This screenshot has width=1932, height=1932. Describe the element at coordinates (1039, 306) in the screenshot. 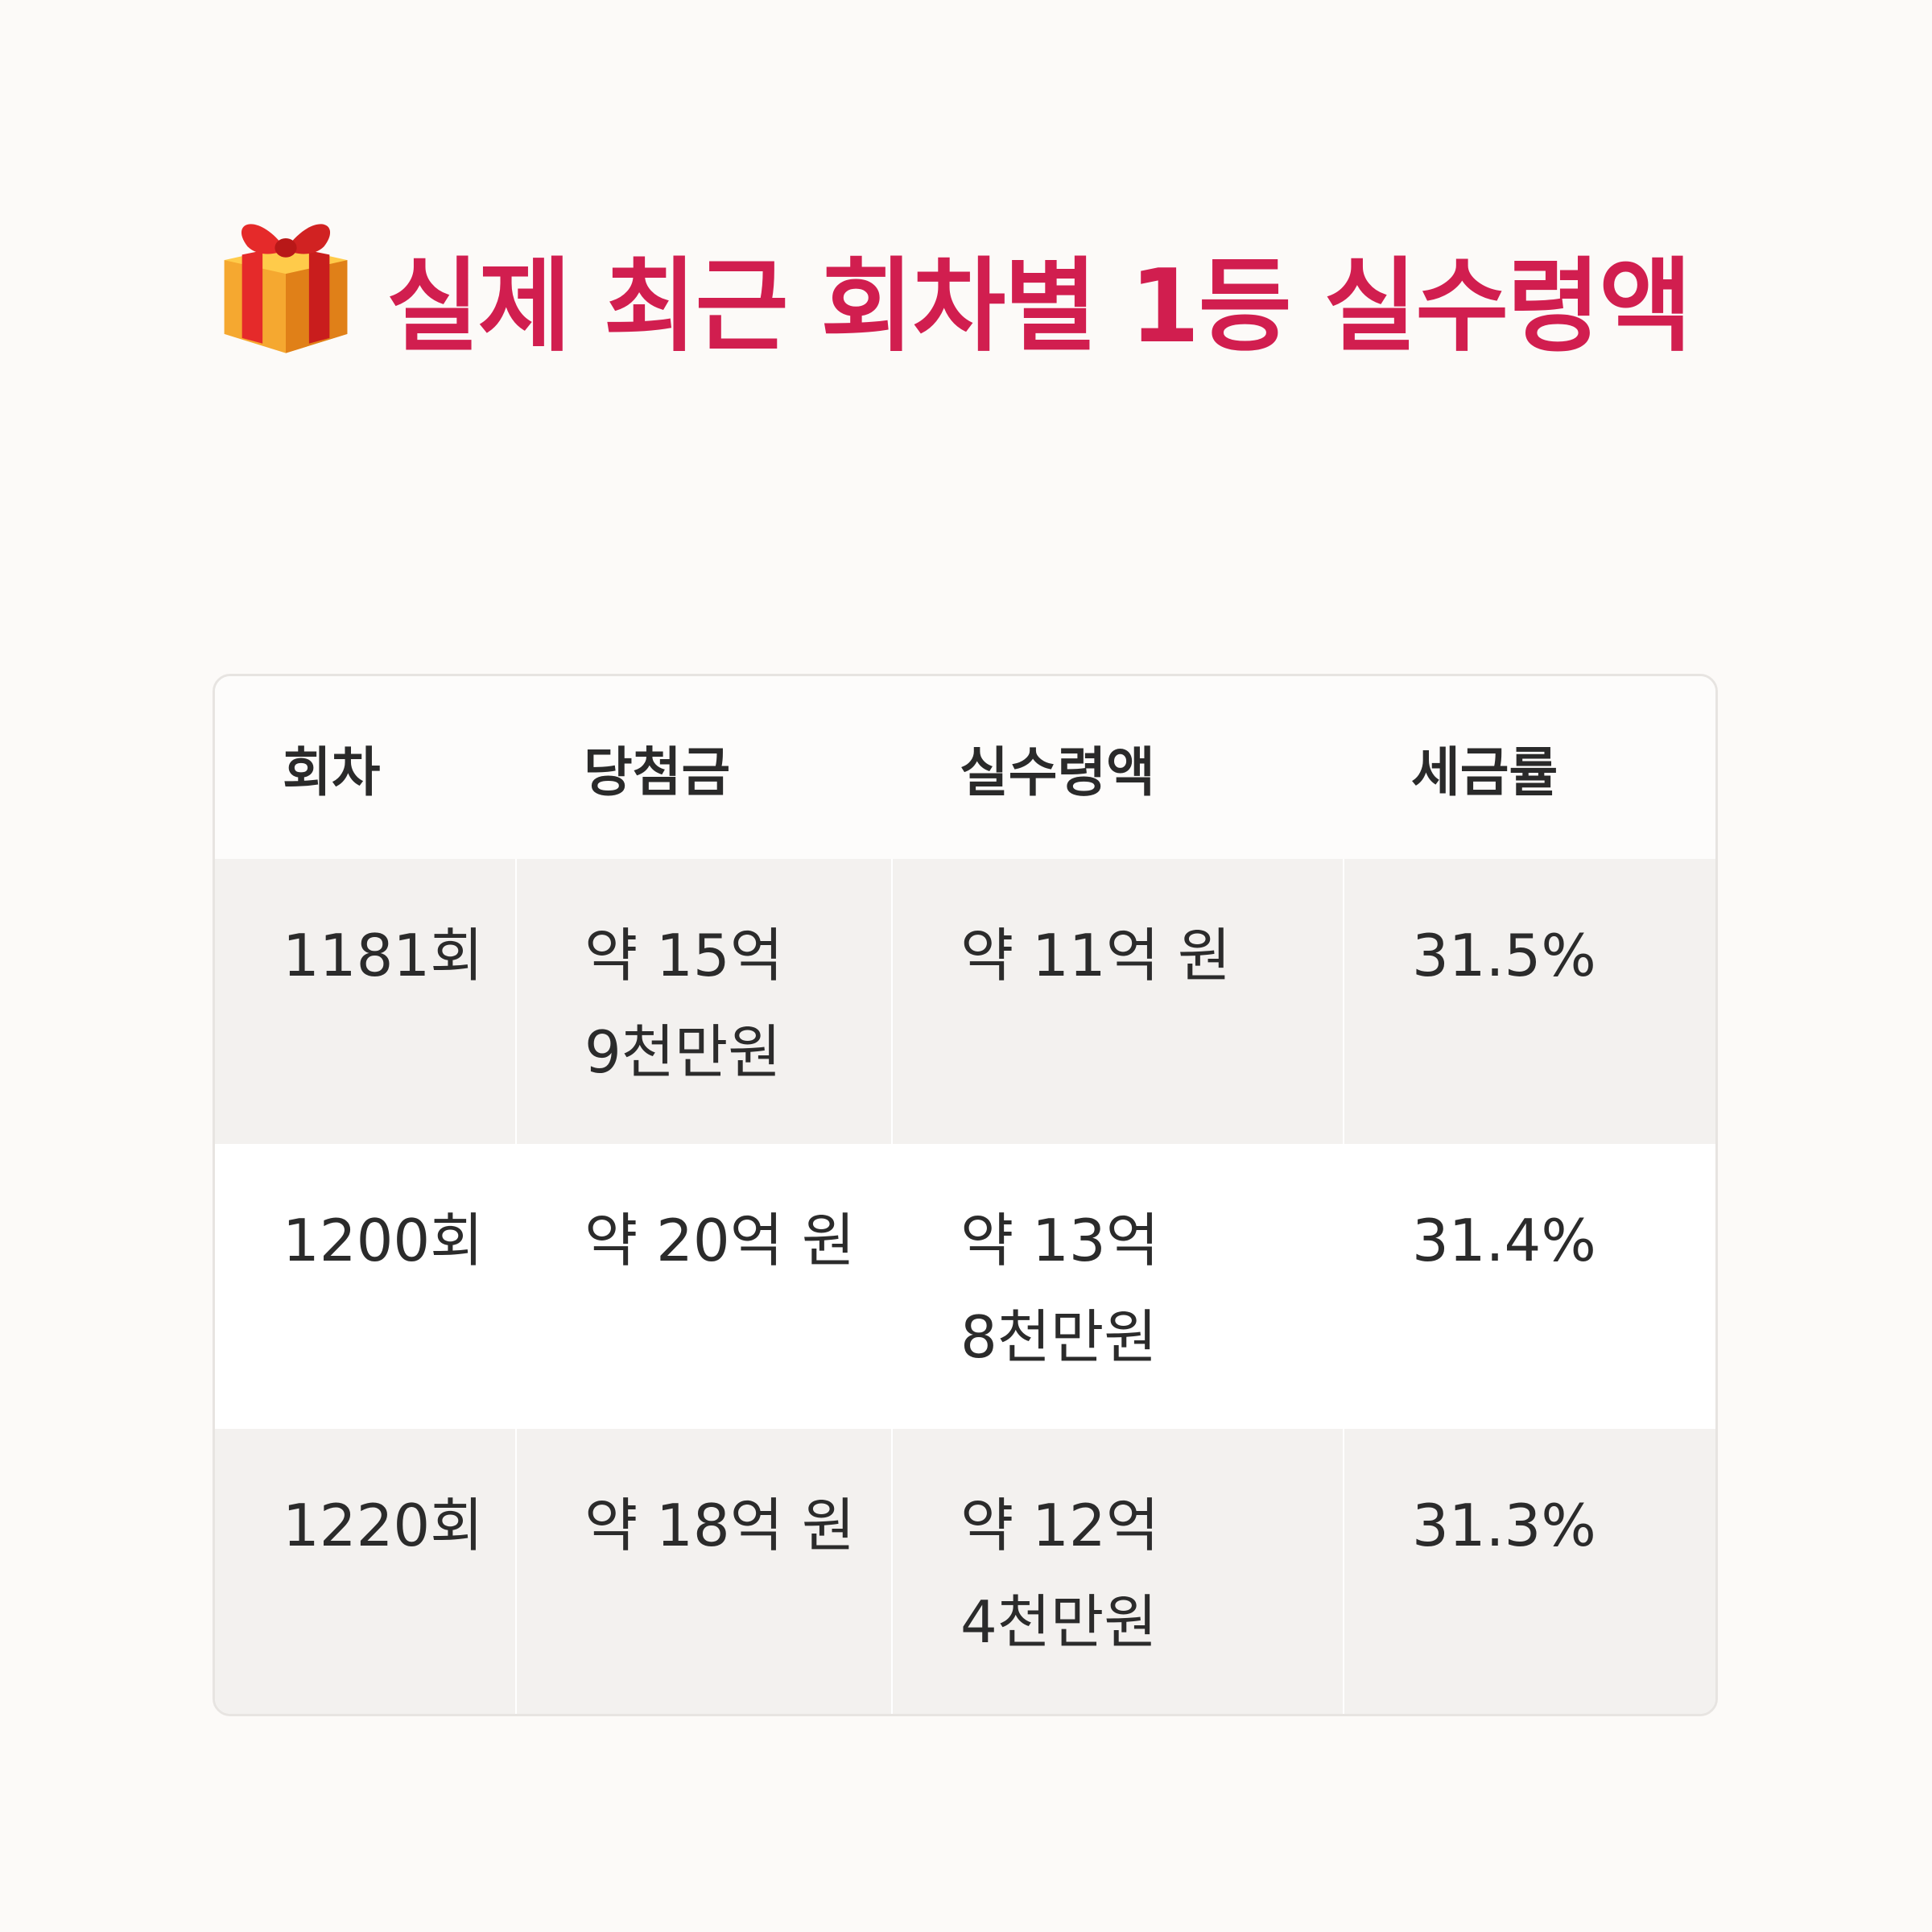

I see `title-text: 실제 최근 회차별 1등 실수령액` at that location.